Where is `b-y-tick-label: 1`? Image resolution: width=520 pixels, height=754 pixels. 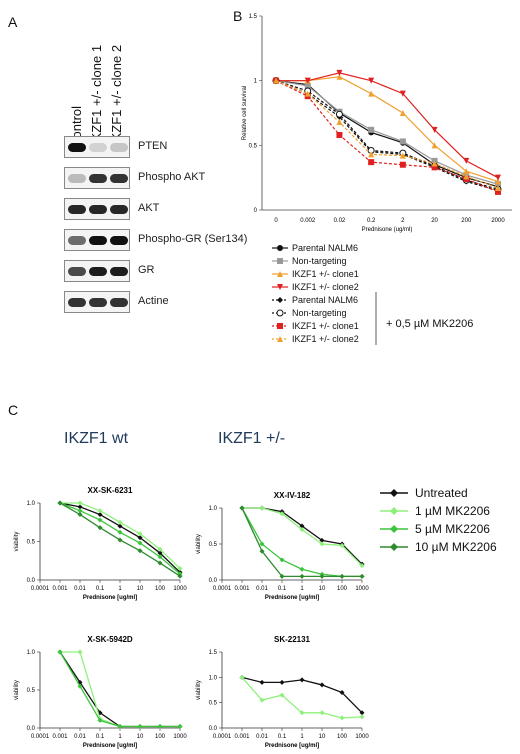
b-y-tick-label: 1 is located at coordinates (256, 82).